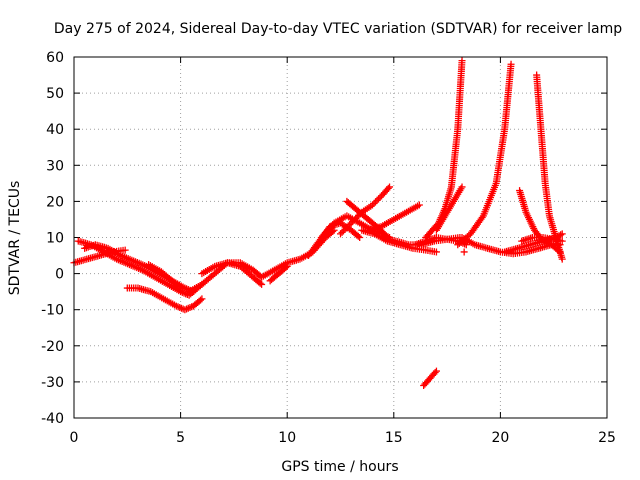 The height and width of the screenshot is (480, 640). What do you see at coordinates (52, 347) in the screenshot?
I see `y-tick-label: -20` at bounding box center [52, 347].